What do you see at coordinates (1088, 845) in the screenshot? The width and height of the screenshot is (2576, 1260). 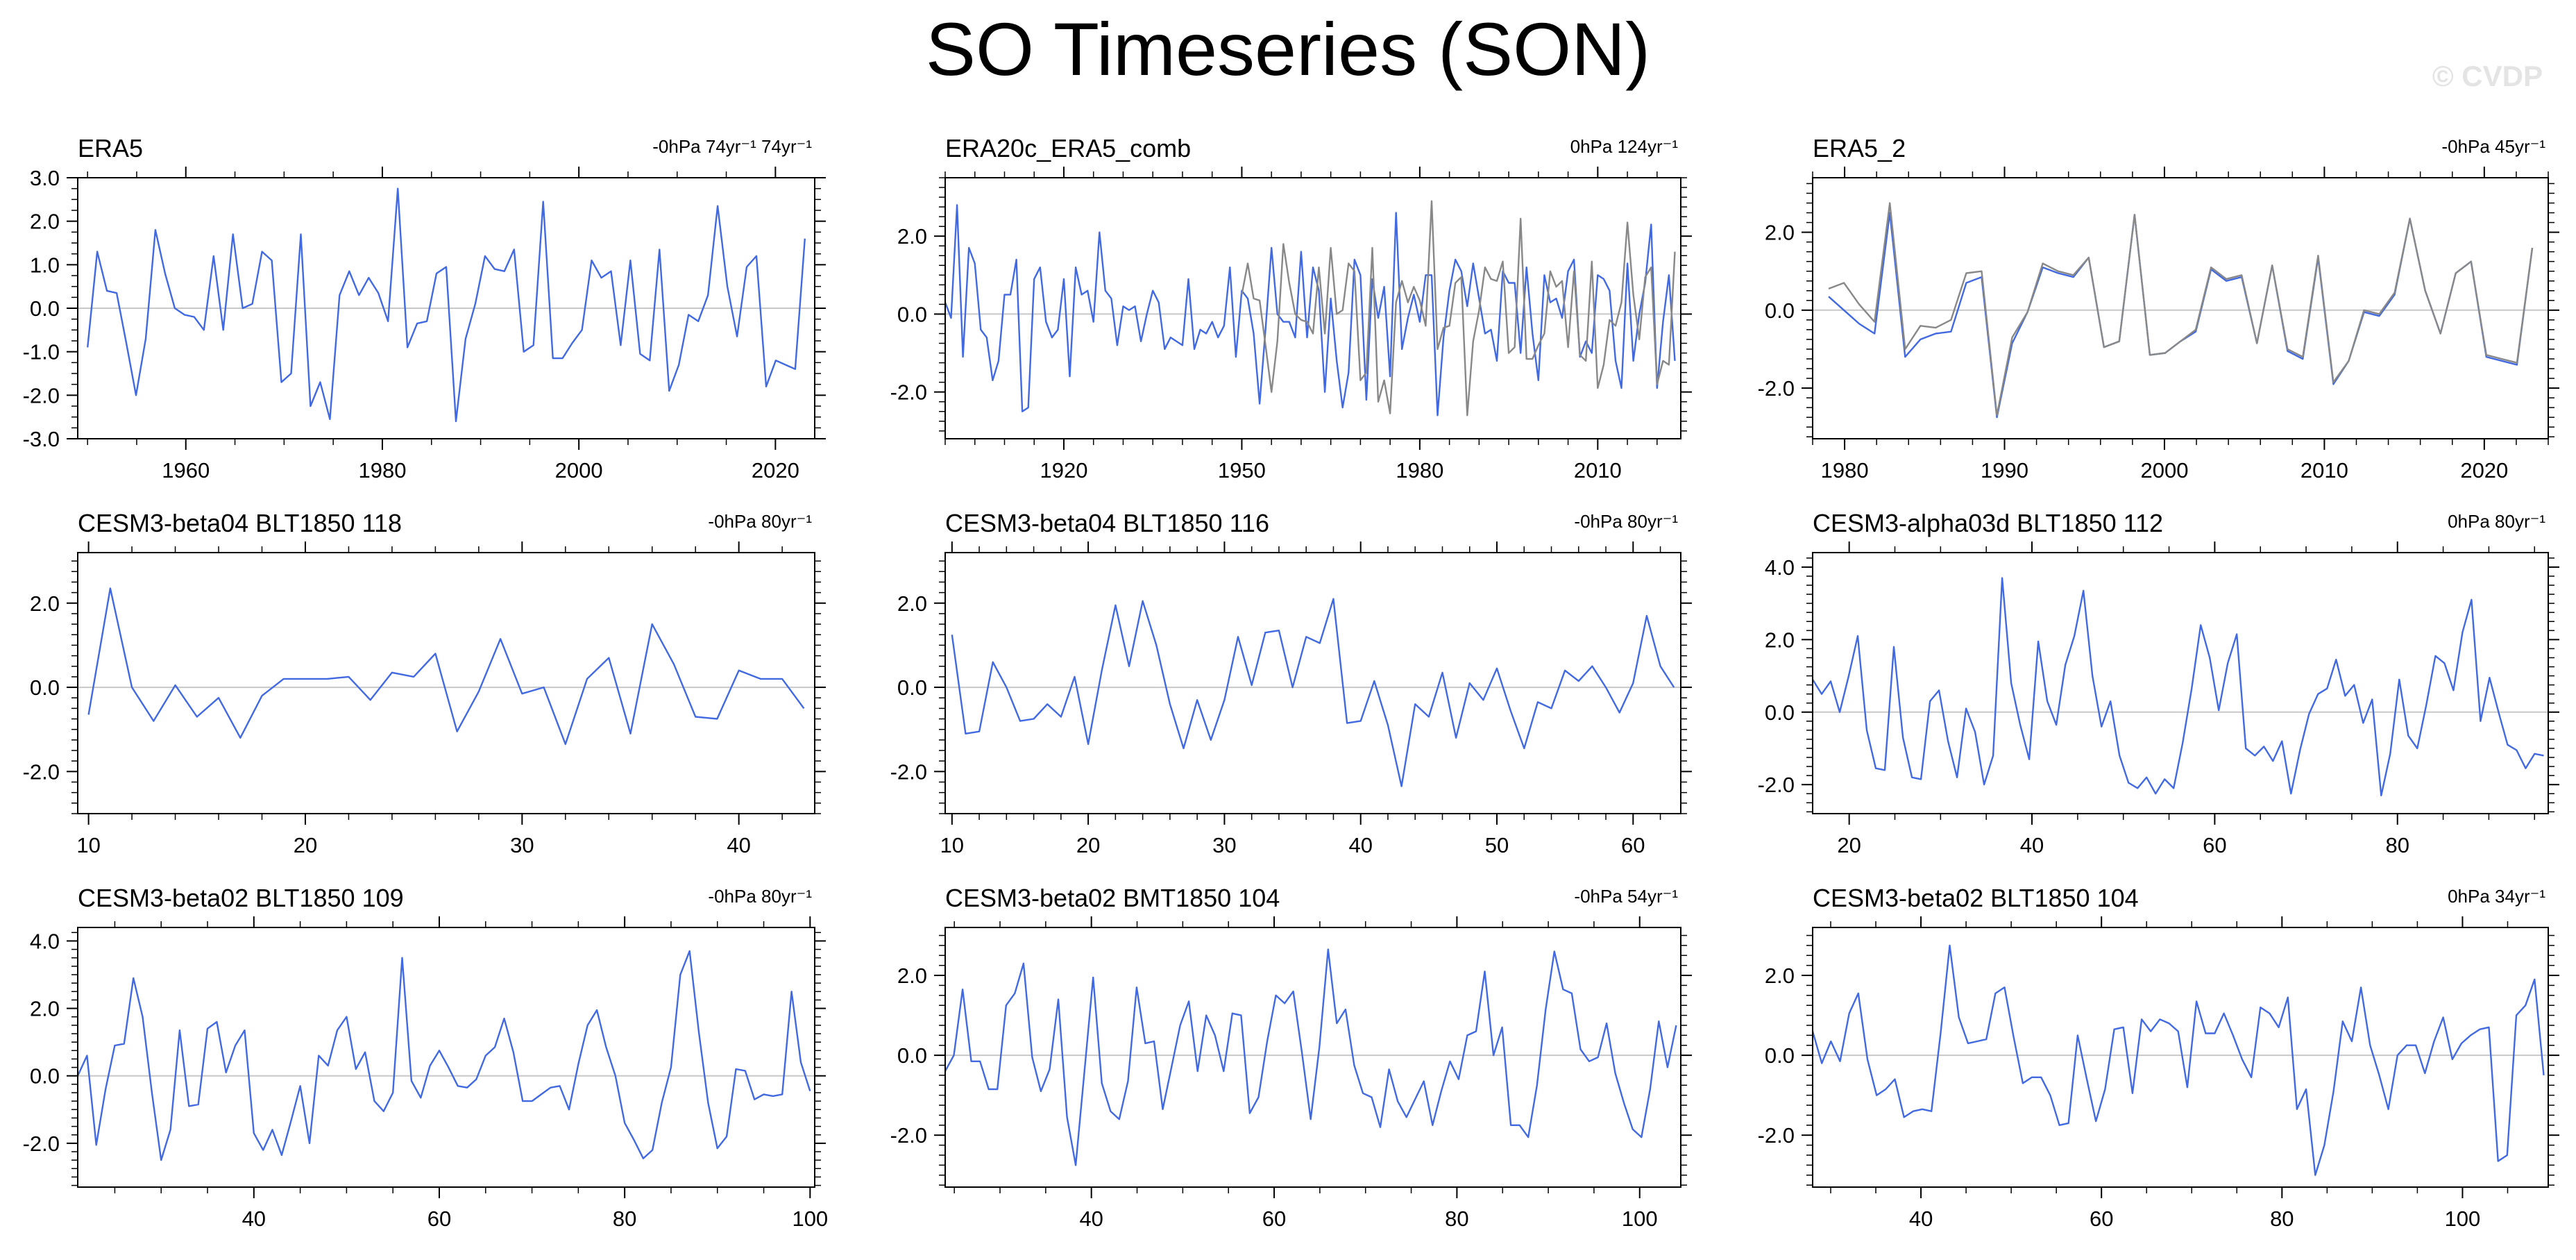 I see `x-tick-label: 20` at bounding box center [1088, 845].